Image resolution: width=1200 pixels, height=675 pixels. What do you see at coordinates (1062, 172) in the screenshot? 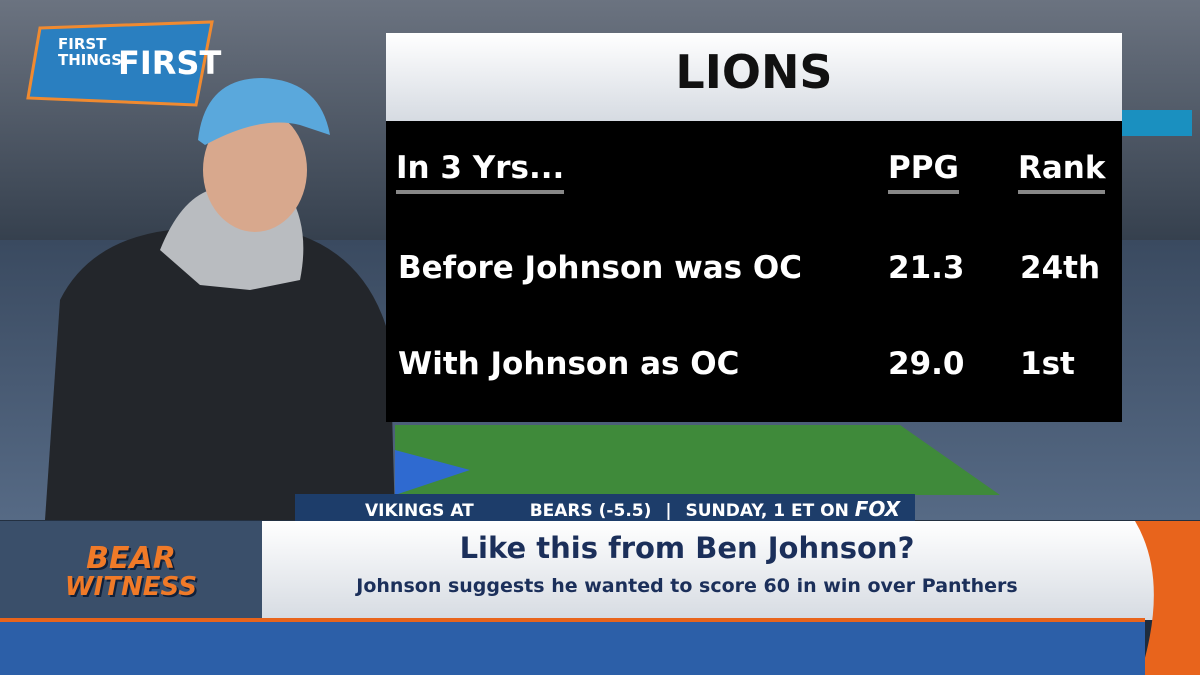
I see `column-header: Rank` at bounding box center [1062, 172].